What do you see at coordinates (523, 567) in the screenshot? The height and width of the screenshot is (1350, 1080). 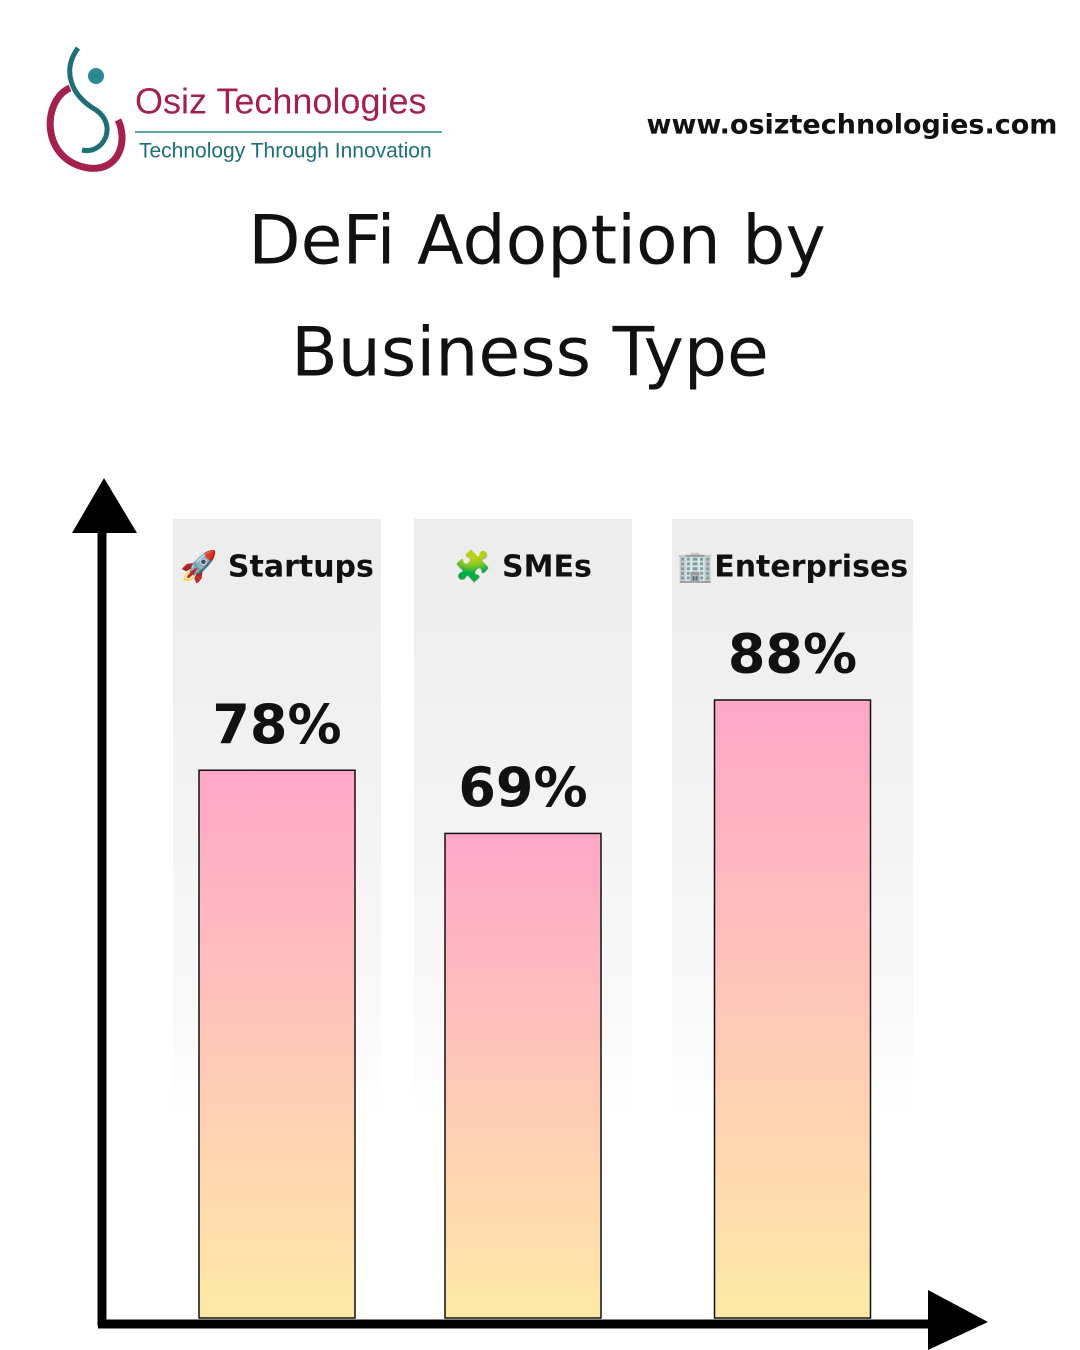 I see `category-label: 🧩 SMEs` at bounding box center [523, 567].